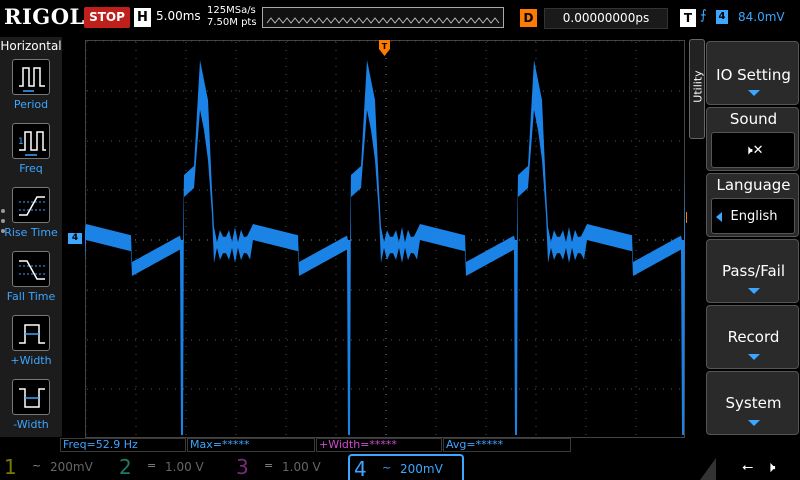  I want to click on measure-neg-width-button: -Width, so click(31, 411).